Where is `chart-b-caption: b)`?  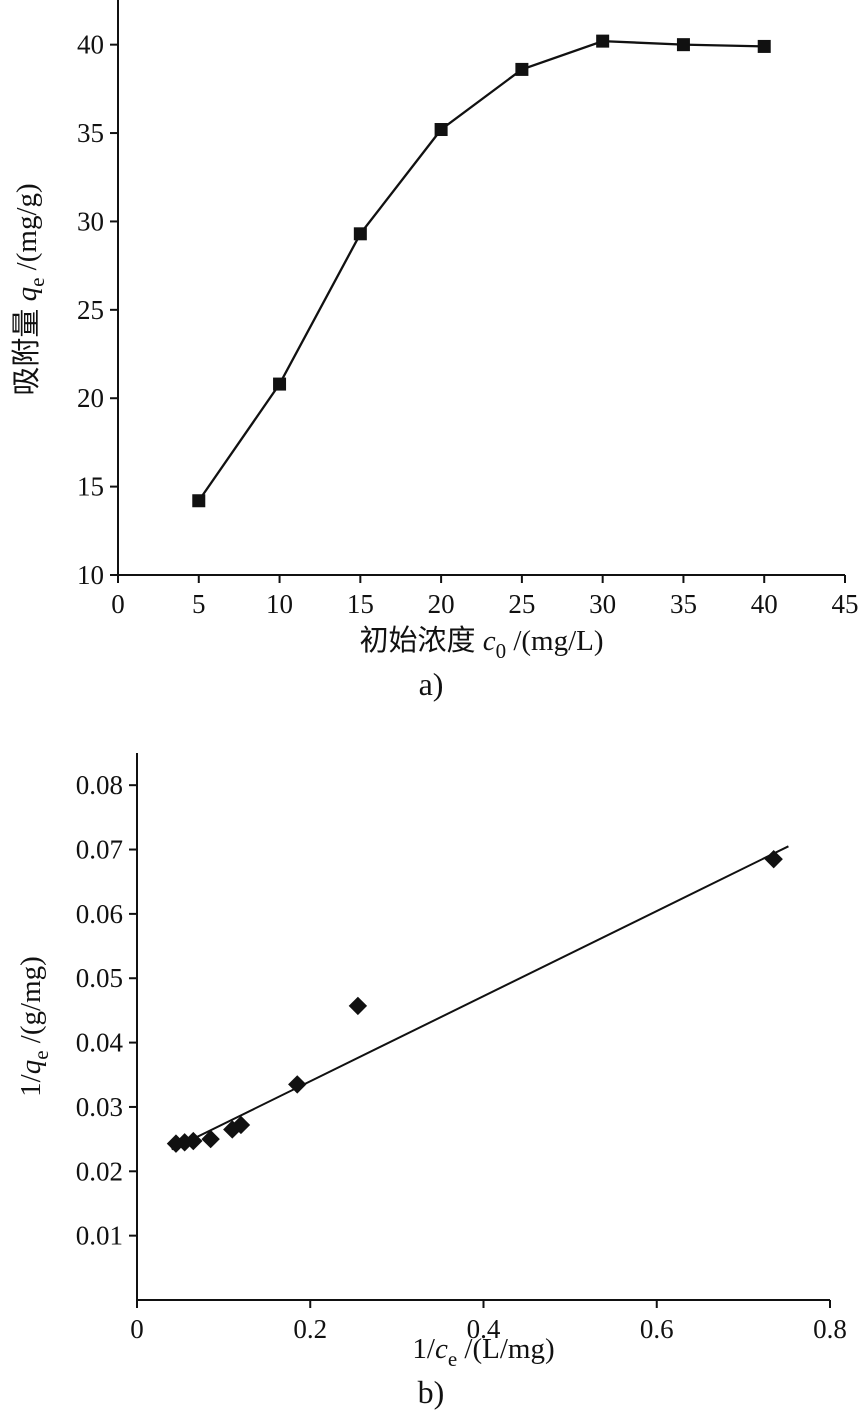
chart-b-caption: b) is located at coordinates (431, 1392).